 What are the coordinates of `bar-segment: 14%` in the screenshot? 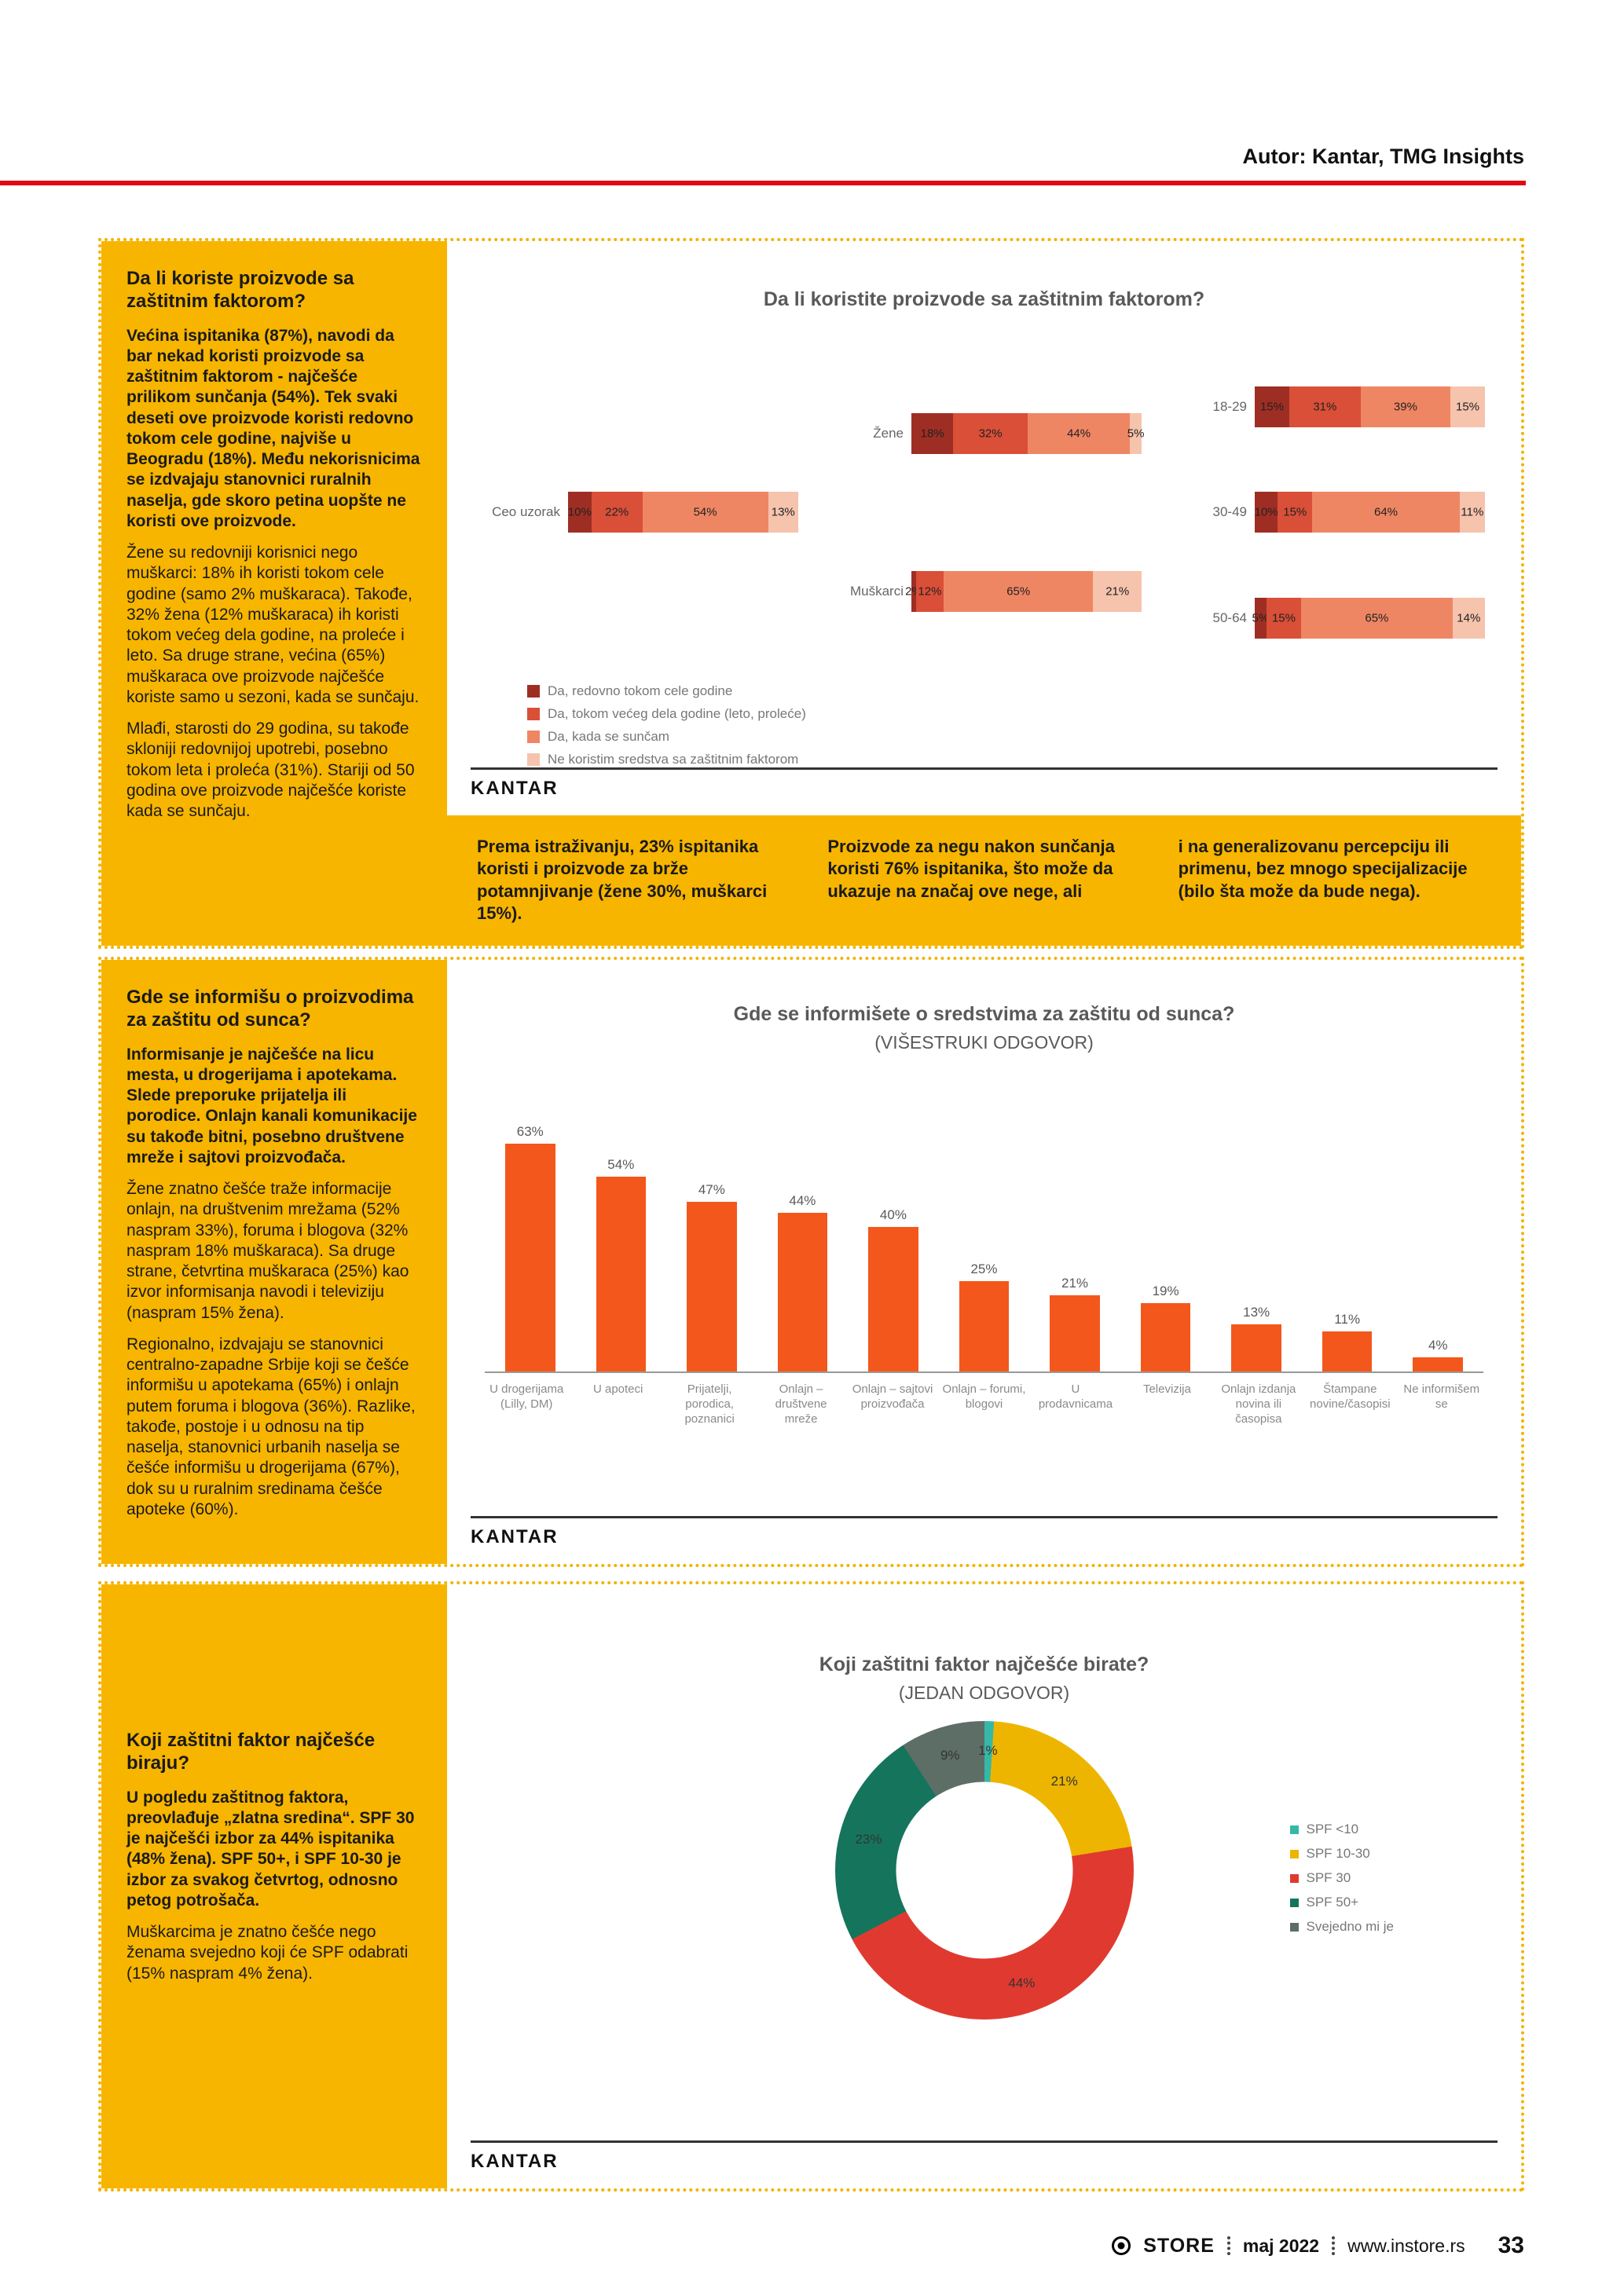 It's located at (1468, 618).